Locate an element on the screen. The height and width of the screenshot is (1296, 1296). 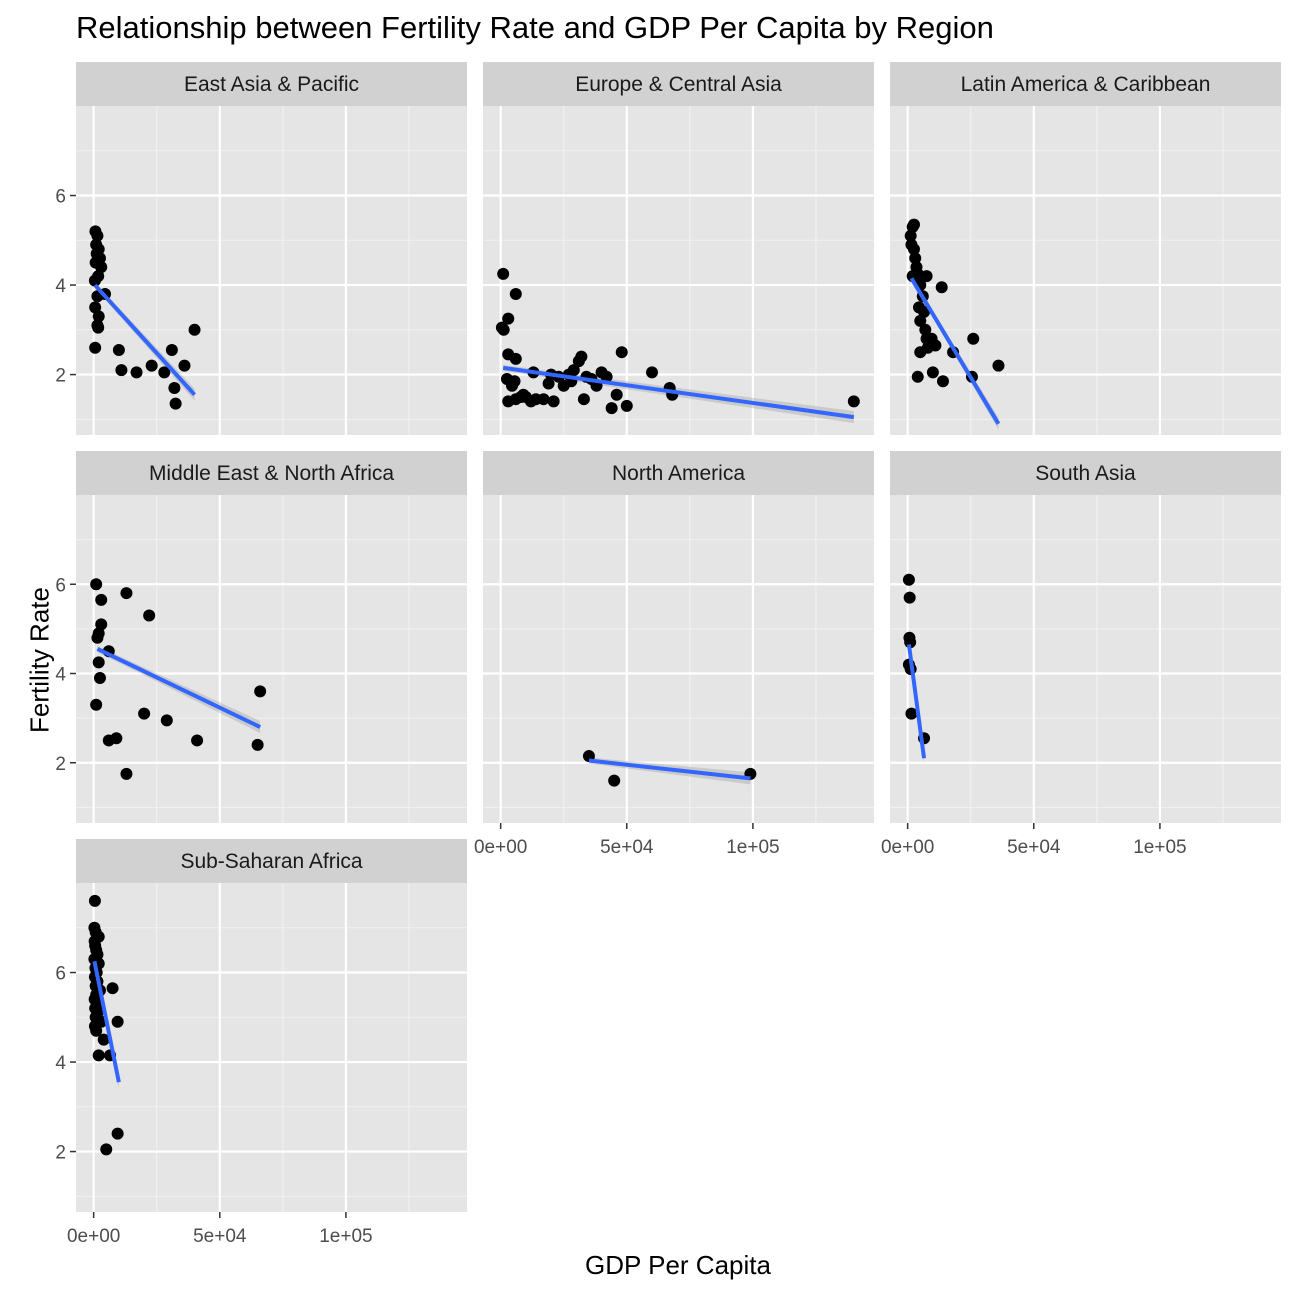
x-axis-title: GDP Per Capita is located at coordinates (678, 1265).